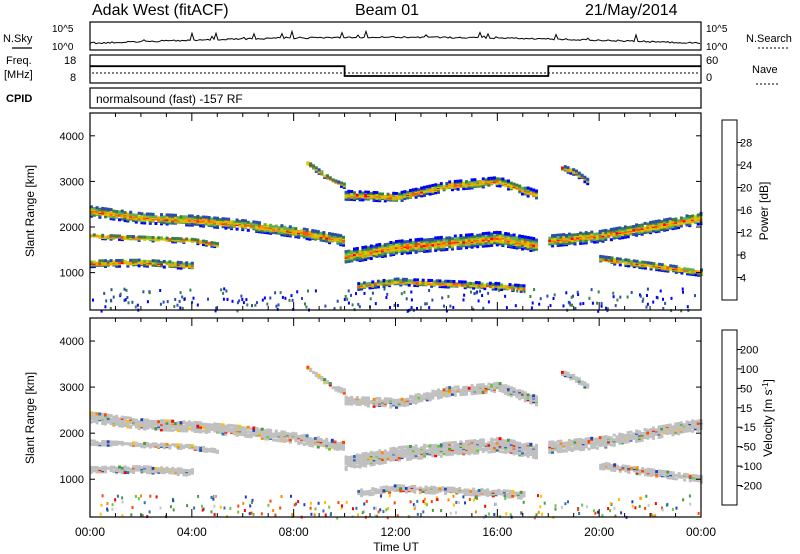 This screenshot has height=554, width=800. What do you see at coordinates (18, 75) in the screenshot?
I see `freq-unit-label: [MHz]` at bounding box center [18, 75].